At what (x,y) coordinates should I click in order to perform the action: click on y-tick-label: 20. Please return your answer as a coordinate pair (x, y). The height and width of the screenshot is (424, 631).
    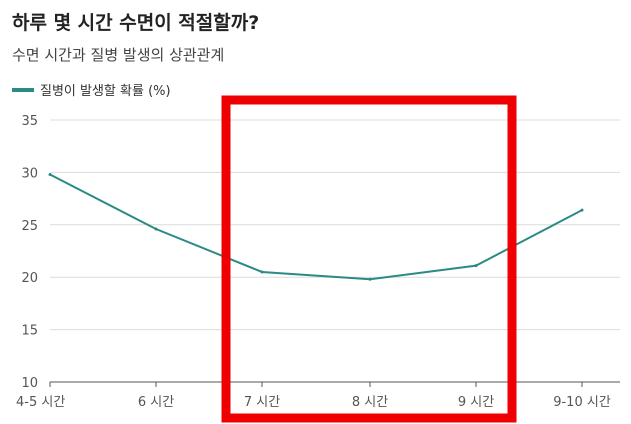
    Looking at the image, I should click on (29, 278).